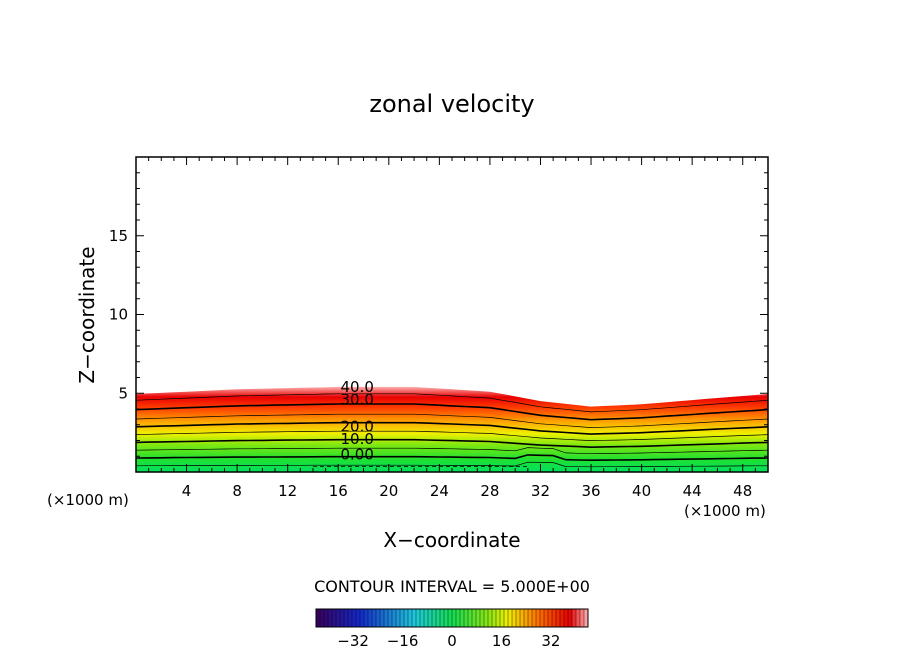 Image resolution: width=904 pixels, height=654 pixels. What do you see at coordinates (550, 641) in the screenshot?
I see `colorbar-tick-label: 32` at bounding box center [550, 641].